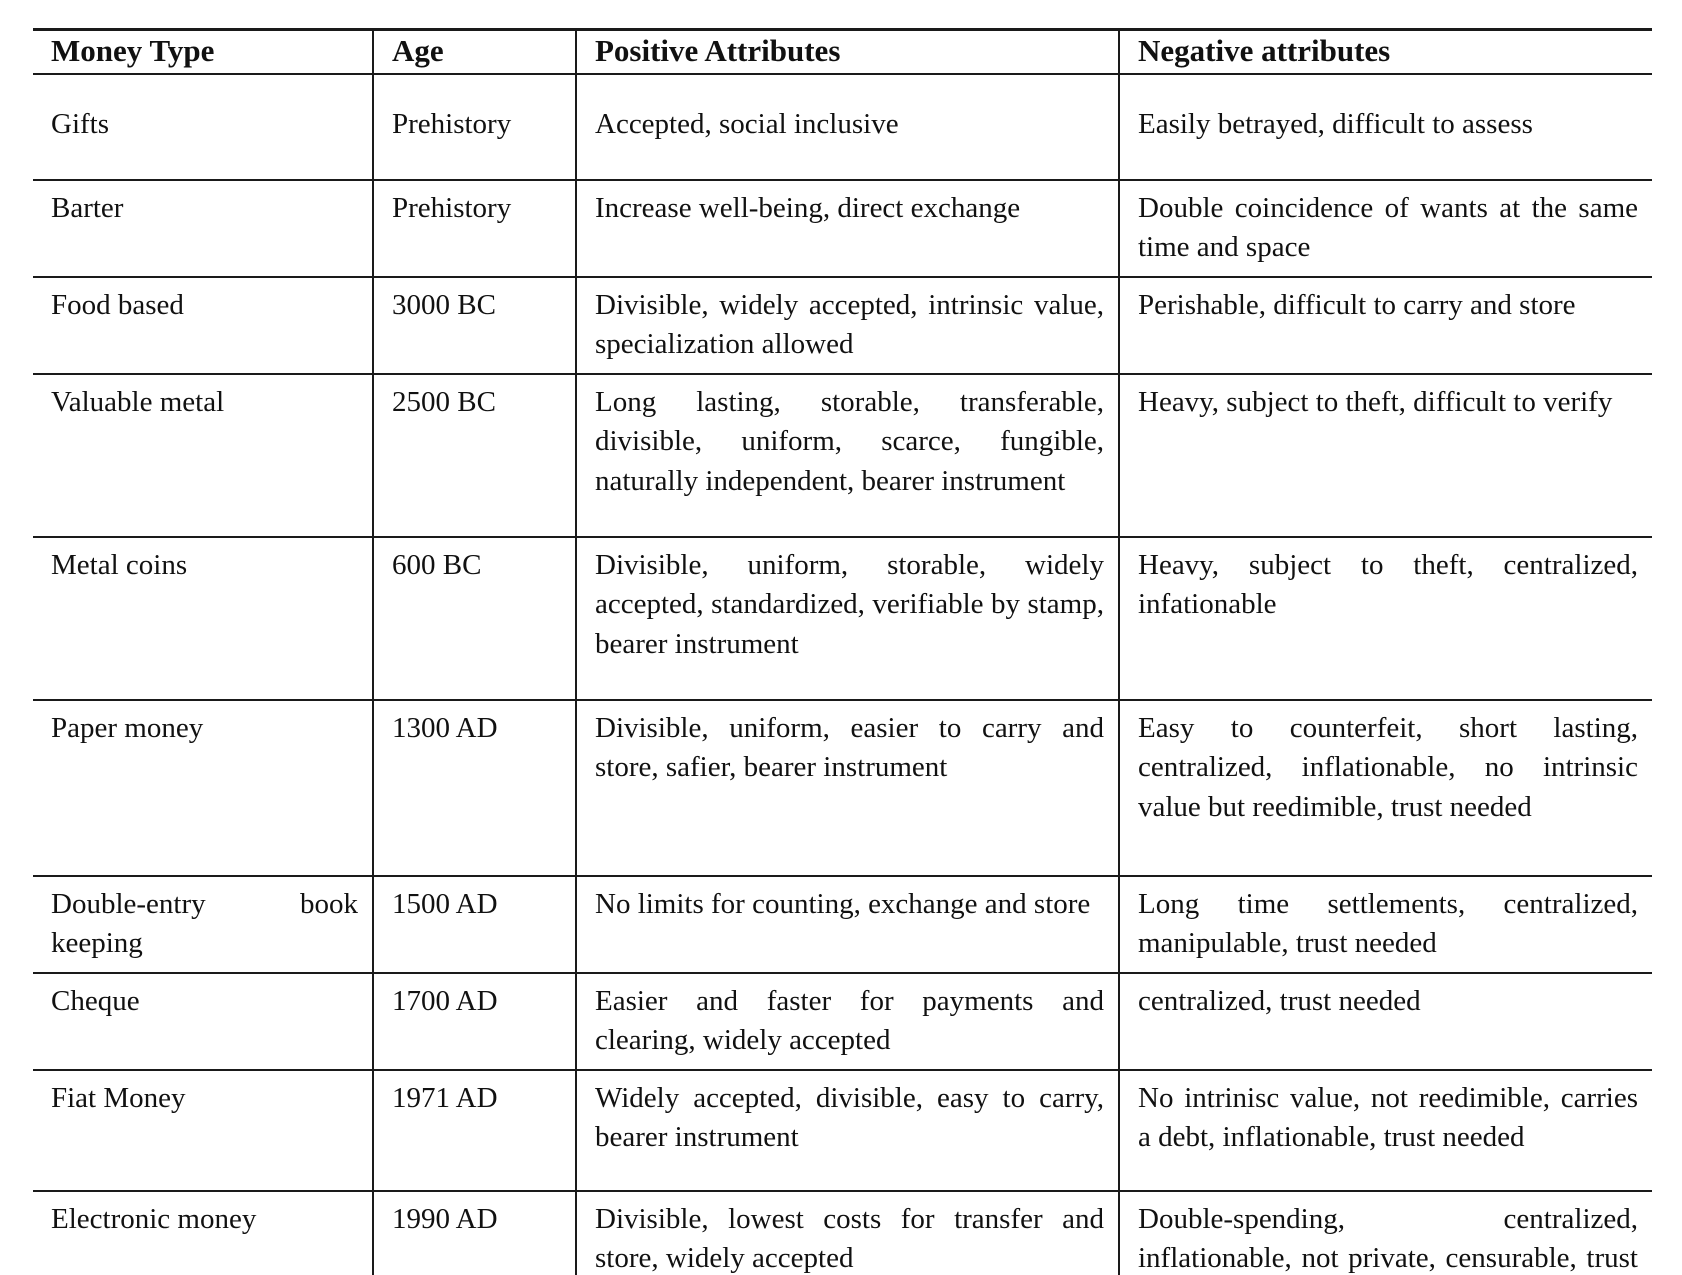  Describe the element at coordinates (474, 618) in the screenshot. I see `cell-age: 600 BC` at that location.